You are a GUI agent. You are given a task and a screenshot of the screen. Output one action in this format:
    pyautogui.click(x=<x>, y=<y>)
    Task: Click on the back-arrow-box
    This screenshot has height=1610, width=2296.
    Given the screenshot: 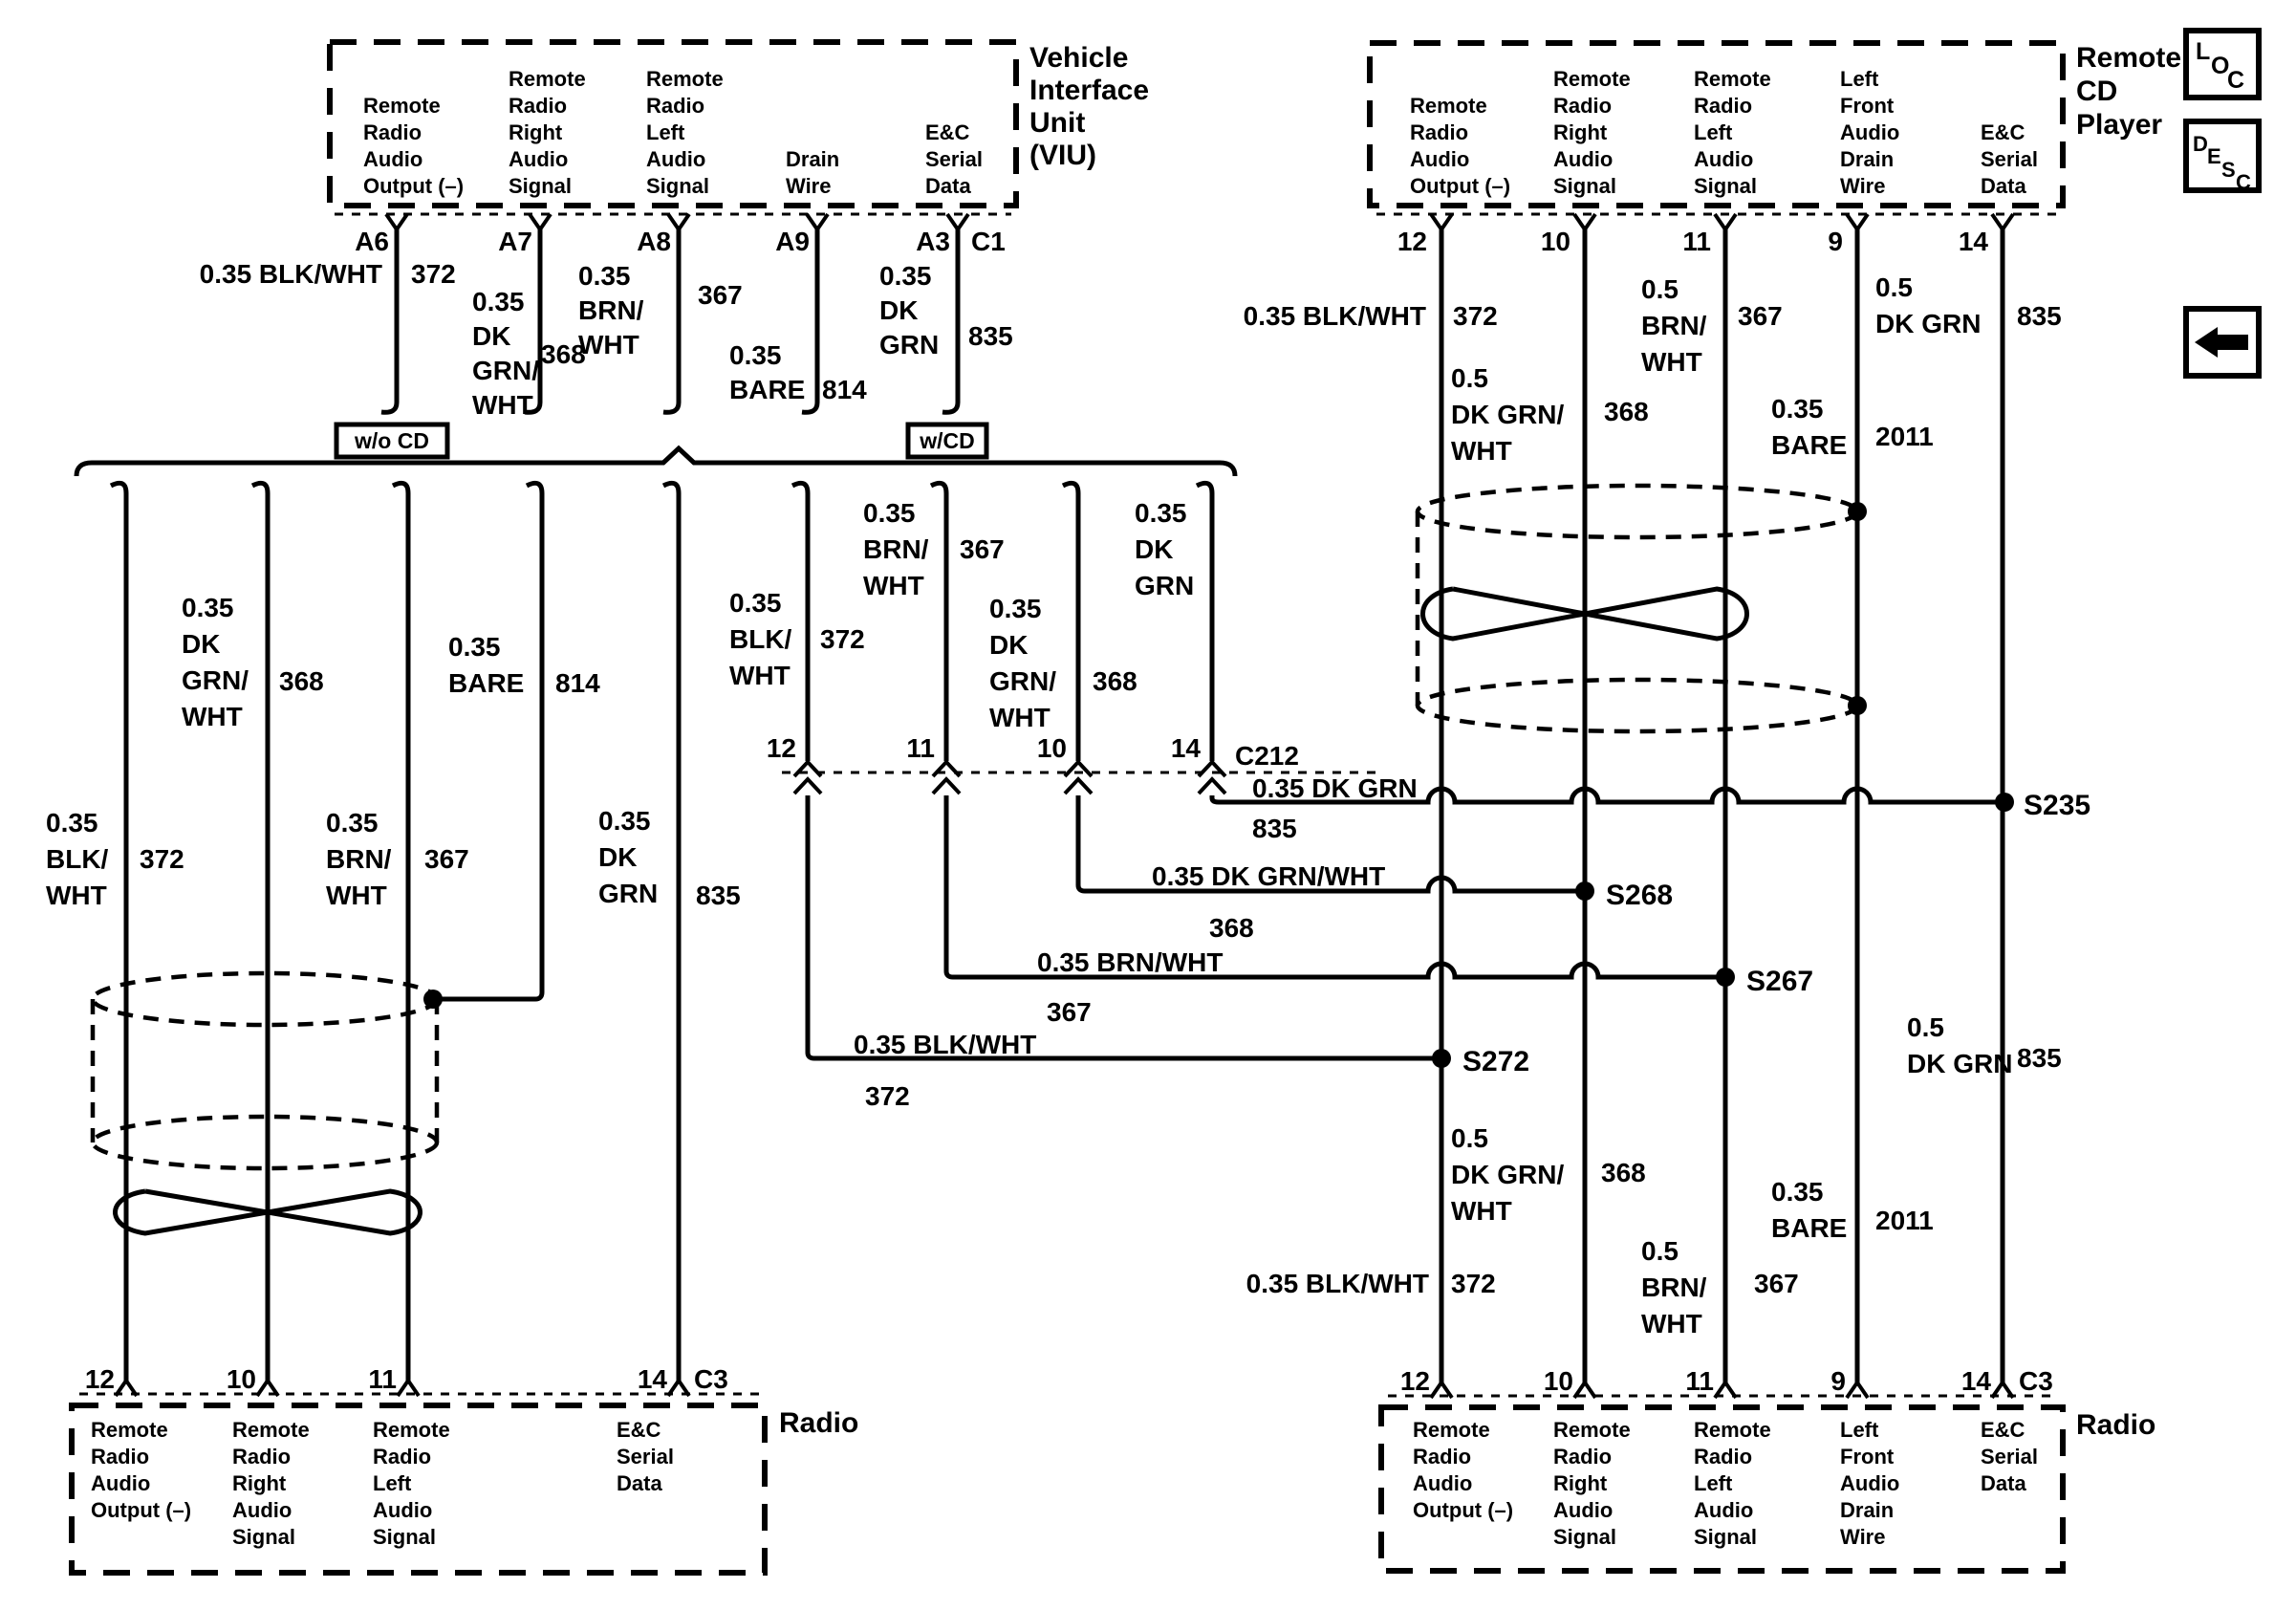 What is the action you would take?
    pyautogui.click(x=2222, y=342)
    